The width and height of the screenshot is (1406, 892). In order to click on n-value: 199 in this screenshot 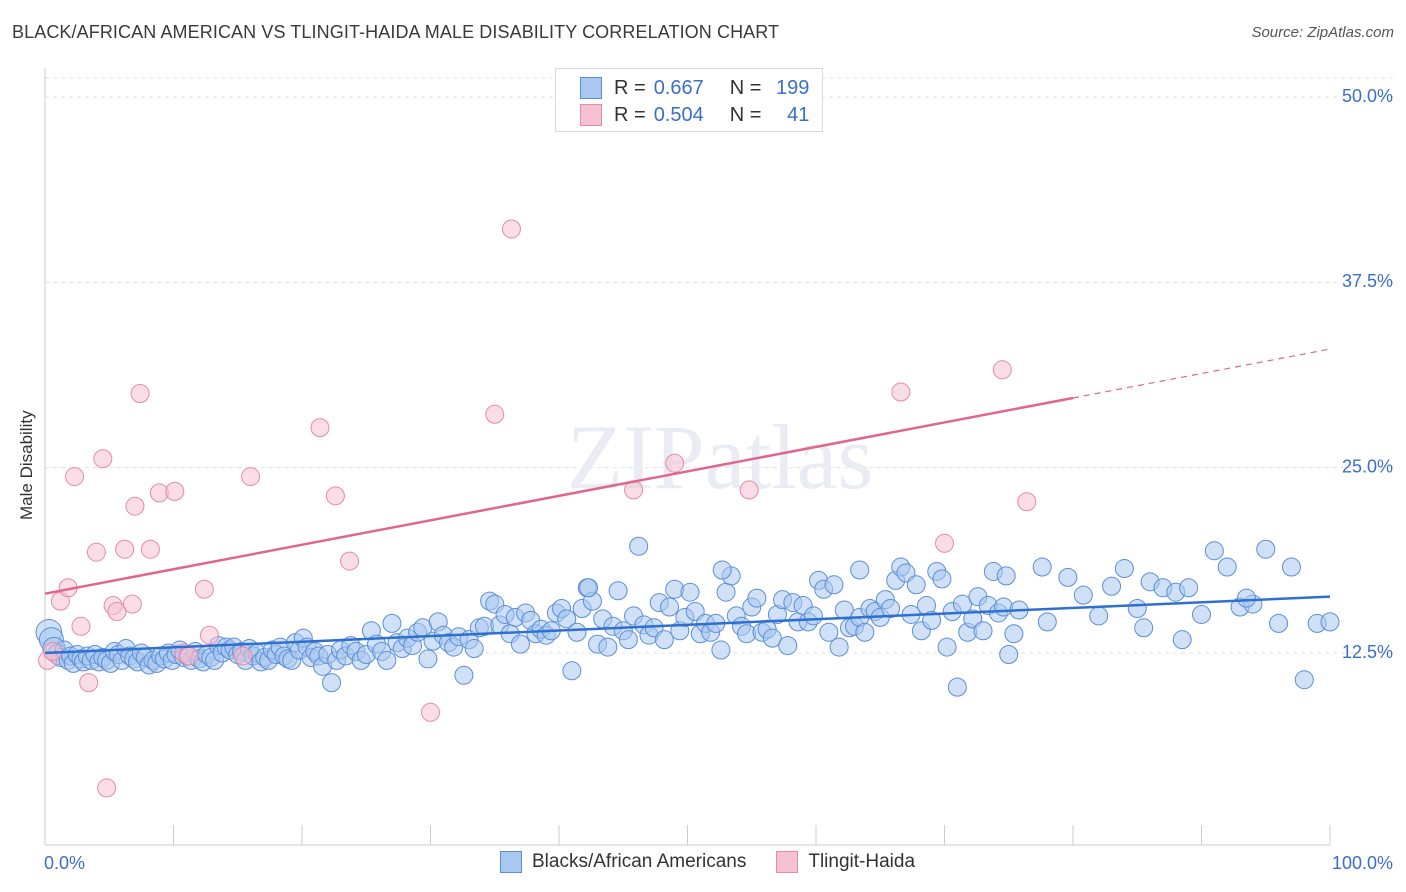, I will do `click(793, 87)`.